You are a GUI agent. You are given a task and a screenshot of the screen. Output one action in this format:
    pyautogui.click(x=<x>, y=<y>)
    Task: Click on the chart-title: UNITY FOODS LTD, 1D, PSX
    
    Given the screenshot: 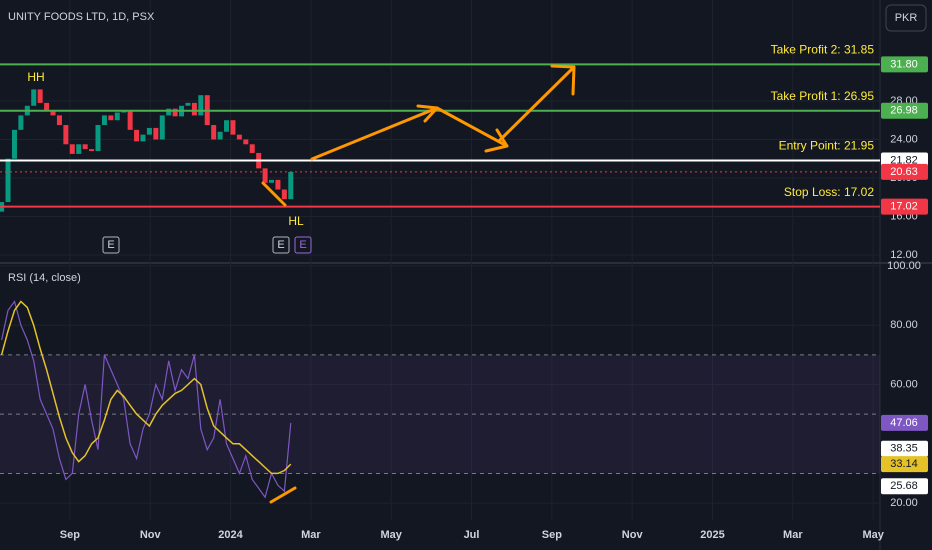 What is the action you would take?
    pyautogui.click(x=81, y=17)
    